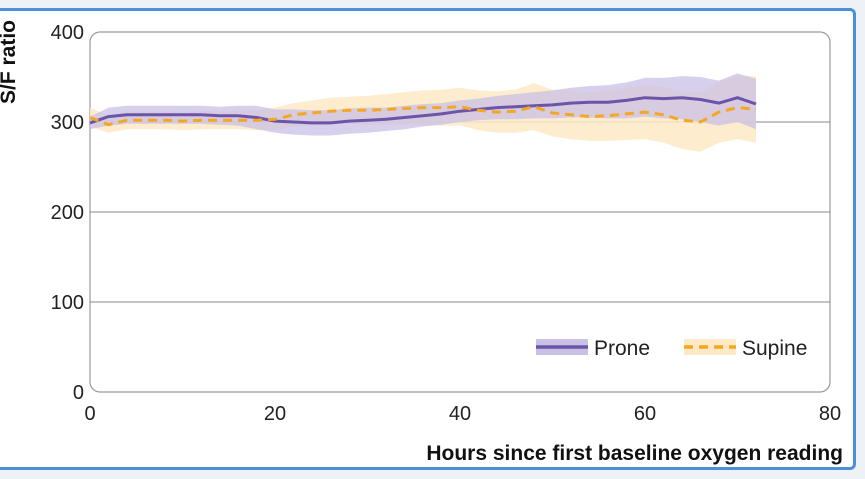  Describe the element at coordinates (830, 414) in the screenshot. I see `x-tick-label: 80` at that location.